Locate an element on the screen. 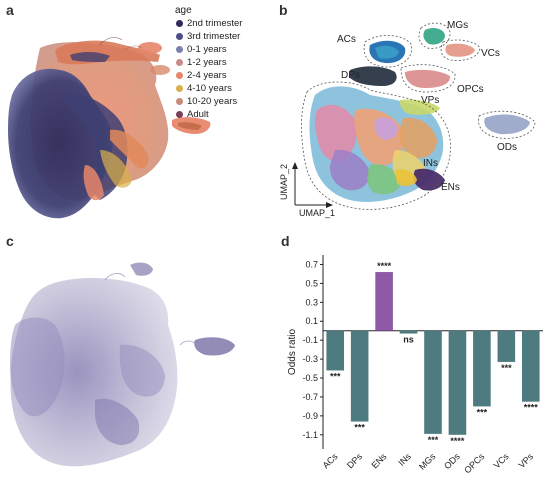 The height and width of the screenshot is (492, 550). bar-ods is located at coordinates (457, 382).